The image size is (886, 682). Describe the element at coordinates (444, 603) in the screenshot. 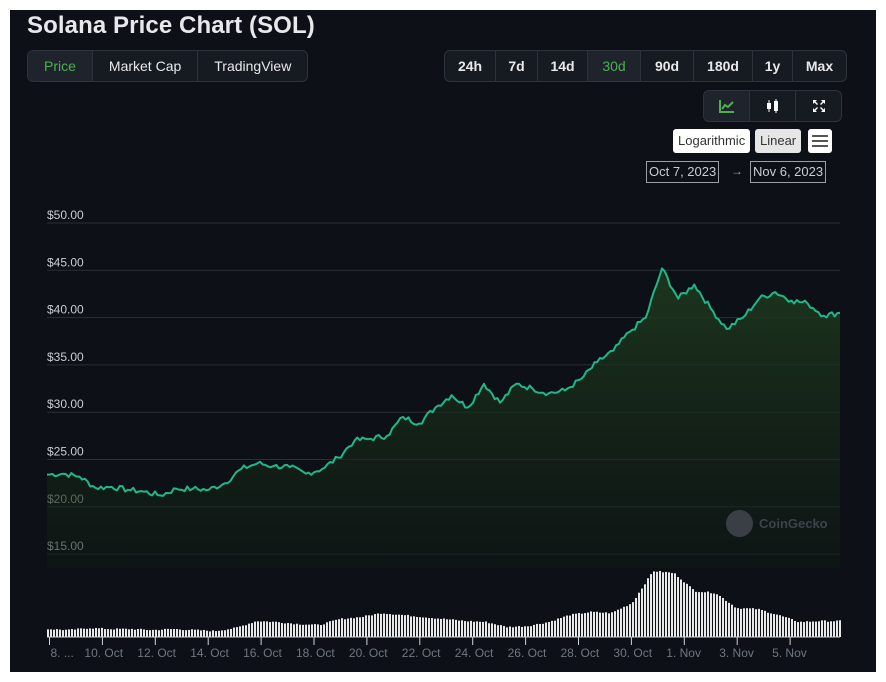

I see `volume-bars` at that location.